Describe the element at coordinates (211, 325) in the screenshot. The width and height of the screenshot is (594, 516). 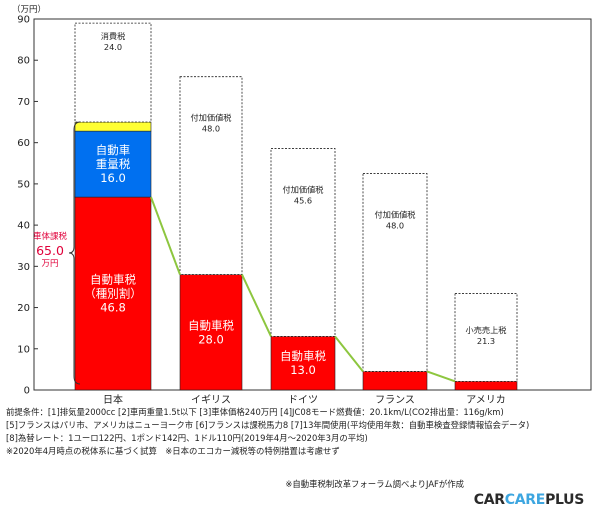
I see `bar-1-seg-0-label-0: 自動車税` at that location.